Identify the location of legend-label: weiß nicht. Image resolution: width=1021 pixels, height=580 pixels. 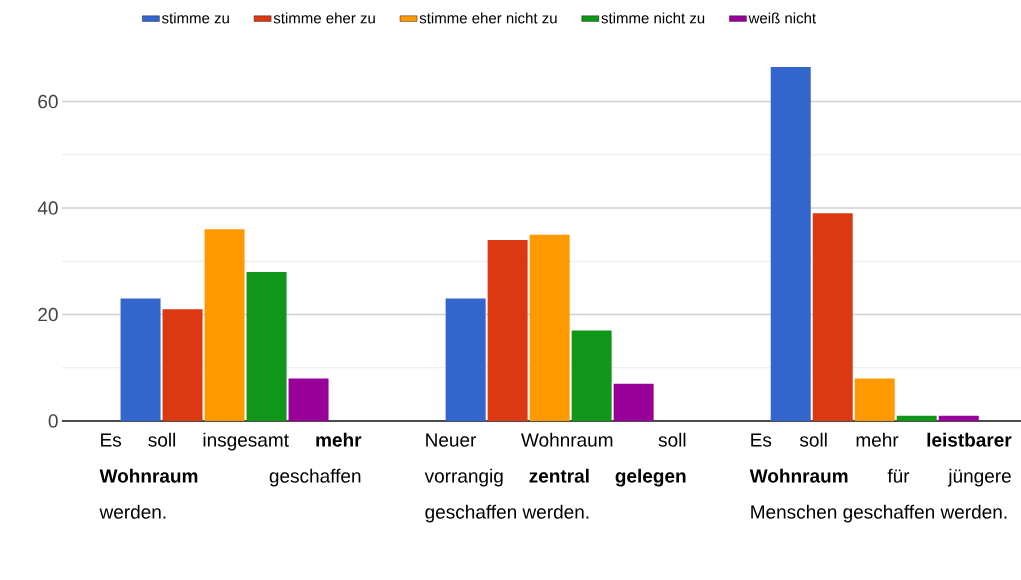
(782, 18).